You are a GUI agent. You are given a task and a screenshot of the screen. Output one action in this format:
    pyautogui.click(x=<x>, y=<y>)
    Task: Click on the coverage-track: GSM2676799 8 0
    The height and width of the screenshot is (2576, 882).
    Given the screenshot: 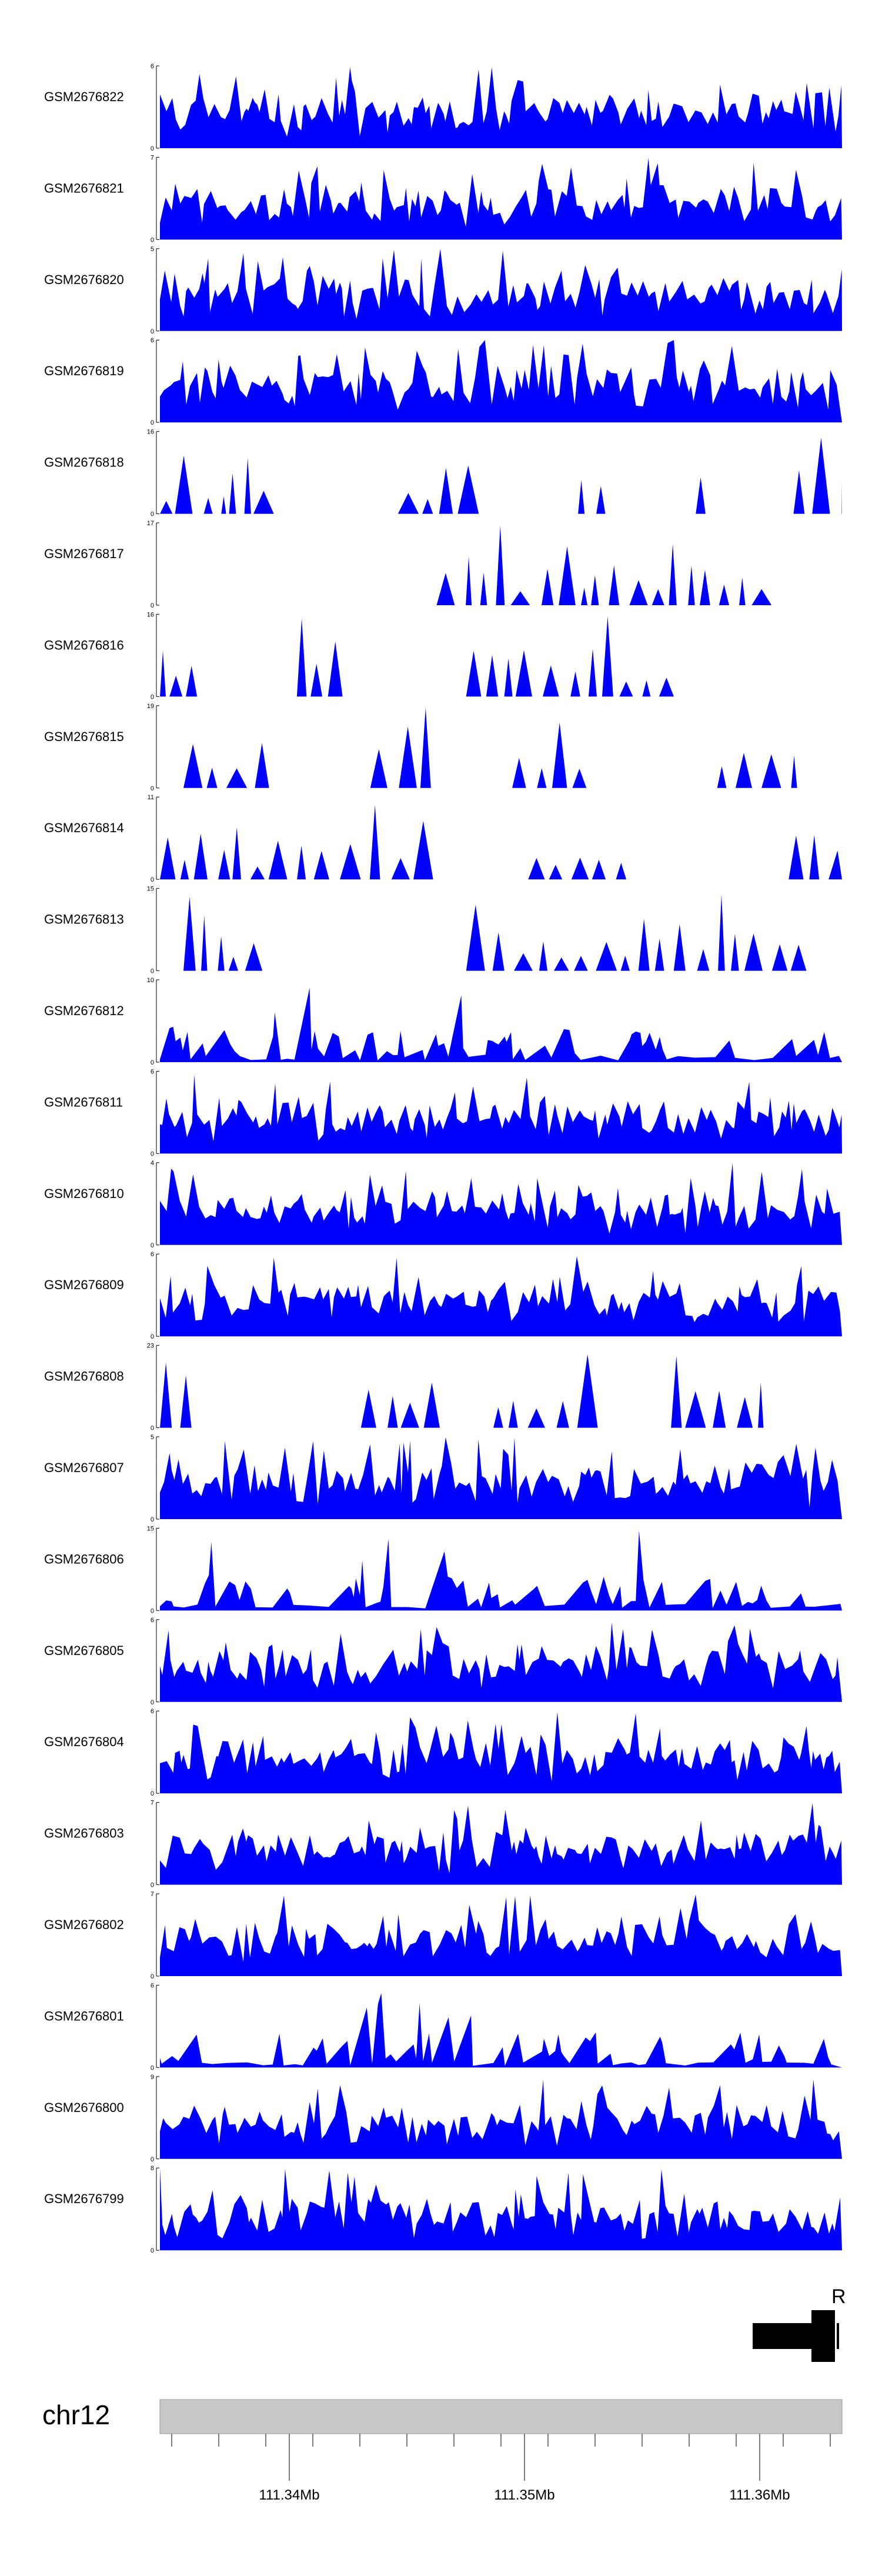 What is the action you would take?
    pyautogui.click(x=443, y=2209)
    